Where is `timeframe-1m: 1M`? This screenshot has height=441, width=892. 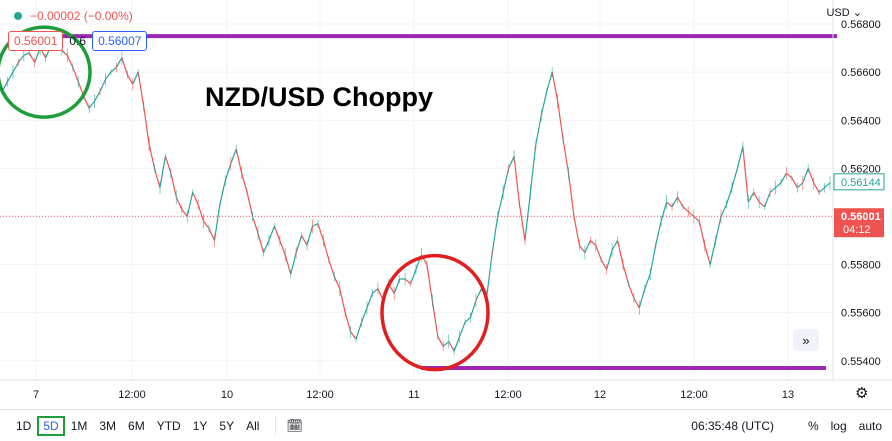
timeframe-1m: 1M is located at coordinates (79, 425).